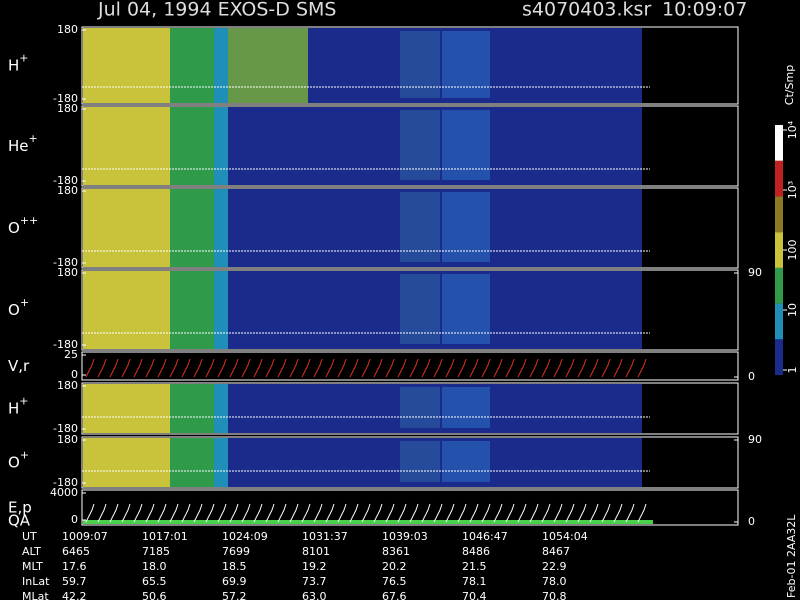 The height and width of the screenshot is (600, 800). Describe the element at coordinates (792, 370) in the screenshot. I see `colorbar-tick-label: 1` at that location.